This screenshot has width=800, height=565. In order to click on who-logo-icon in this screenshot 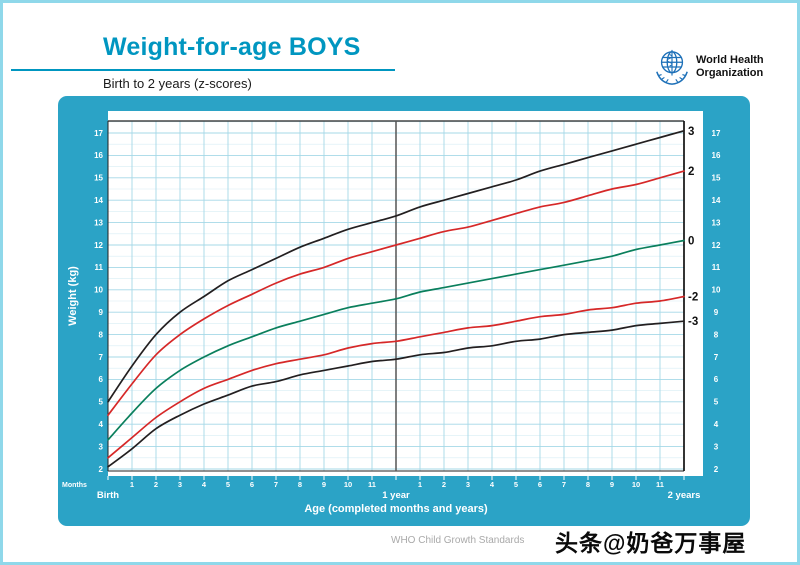, I will do `click(672, 67)`.